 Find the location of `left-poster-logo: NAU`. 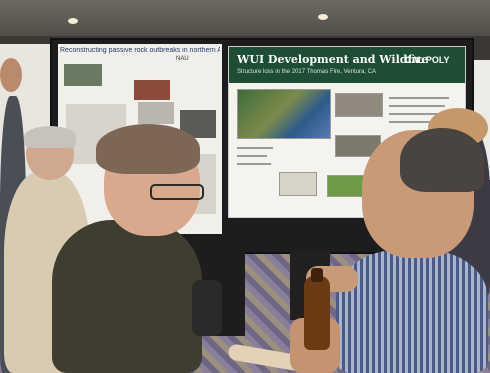

left-poster-logo: NAU is located at coordinates (182, 59).